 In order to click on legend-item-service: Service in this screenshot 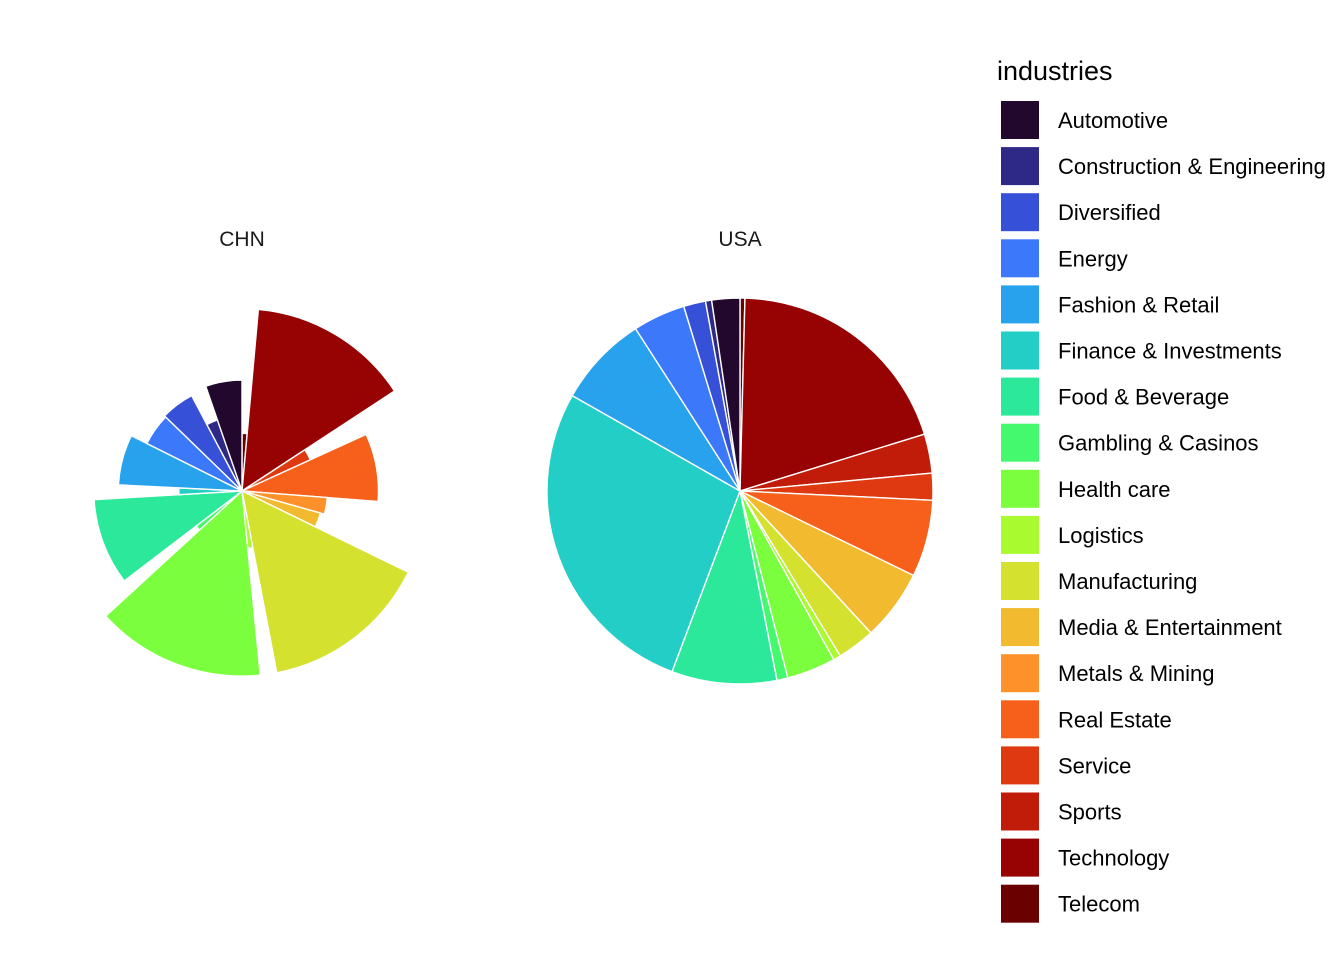, I will do `click(1066, 765)`.